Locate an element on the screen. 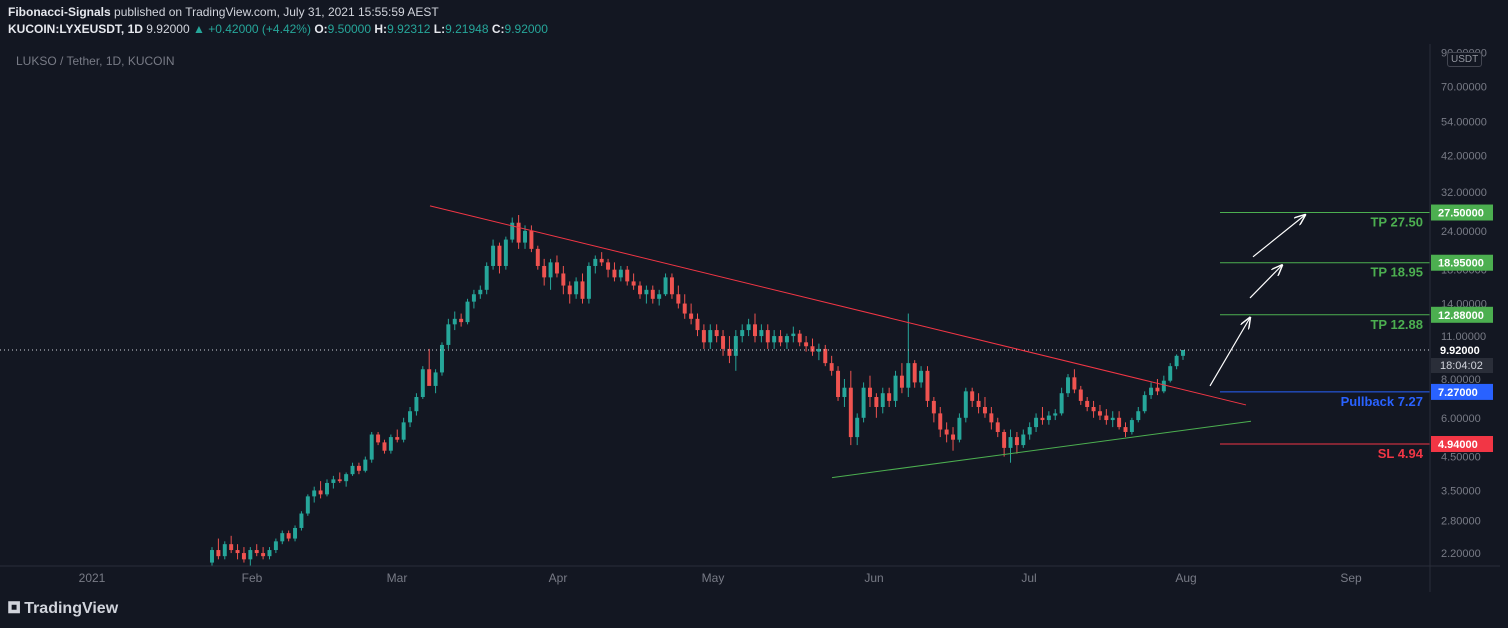 Image resolution: width=1508 pixels, height=628 pixels. currency-badge: USDT is located at coordinates (1465, 59).